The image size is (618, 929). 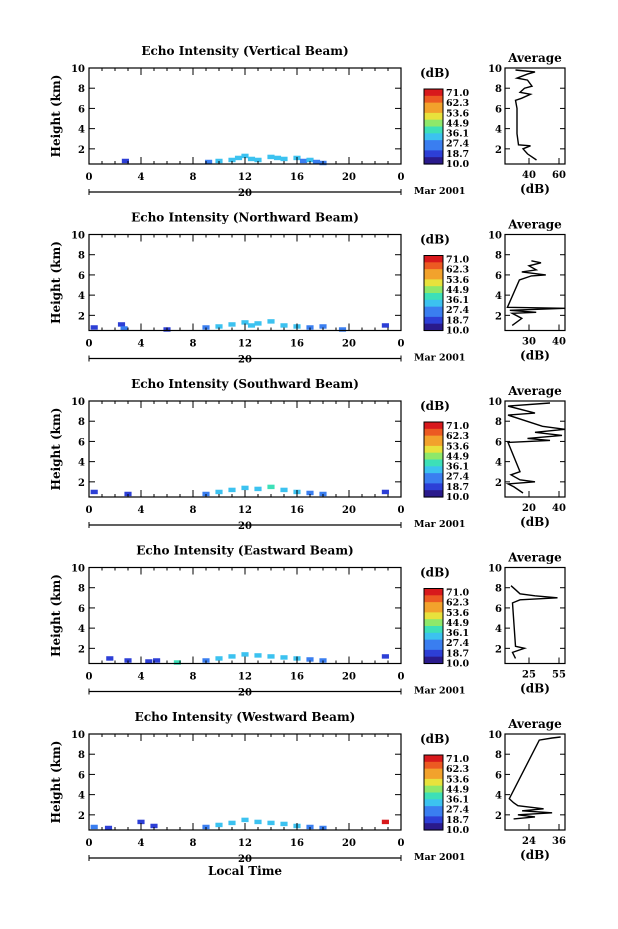 What do you see at coordinates (81, 589) in the screenshot?
I see `y-tick-label: 8` at bounding box center [81, 589].